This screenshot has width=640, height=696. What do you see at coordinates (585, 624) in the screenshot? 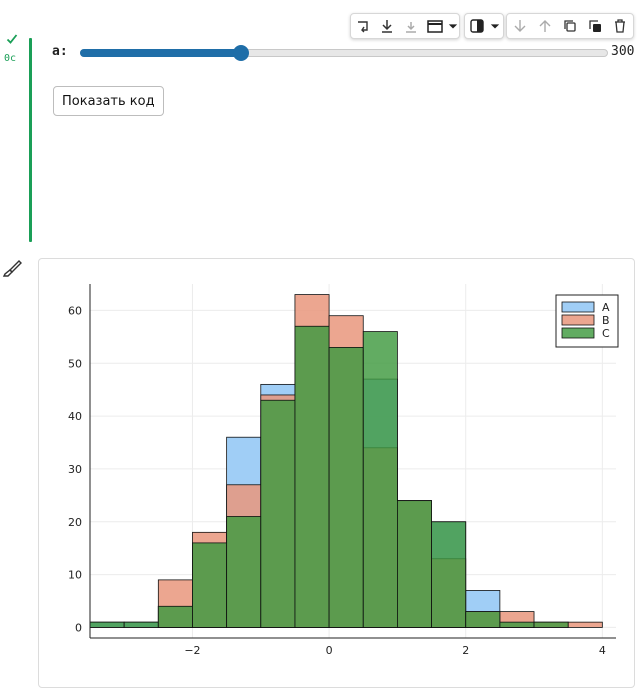
I see `bar-B` at bounding box center [585, 624].